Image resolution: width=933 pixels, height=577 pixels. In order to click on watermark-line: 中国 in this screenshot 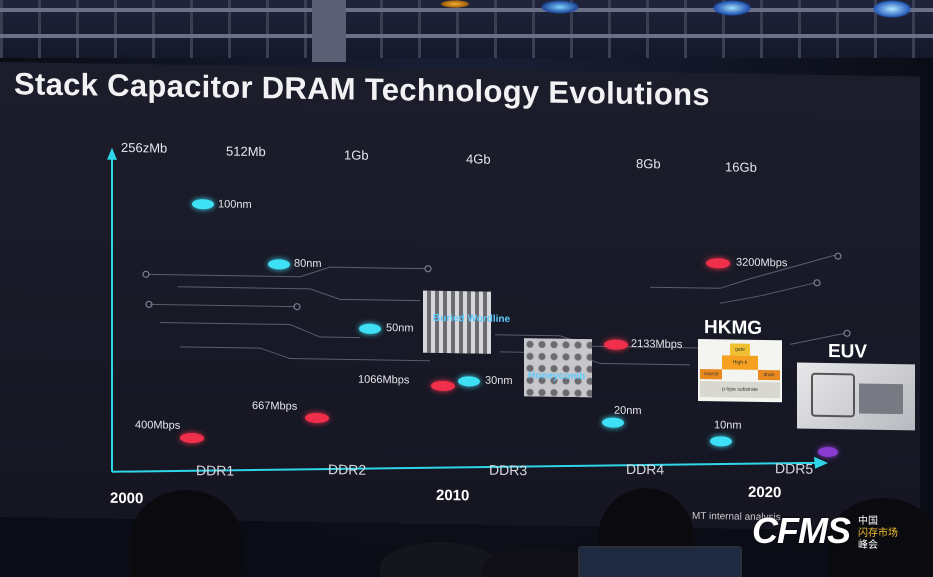, I will do `click(868, 521)`.